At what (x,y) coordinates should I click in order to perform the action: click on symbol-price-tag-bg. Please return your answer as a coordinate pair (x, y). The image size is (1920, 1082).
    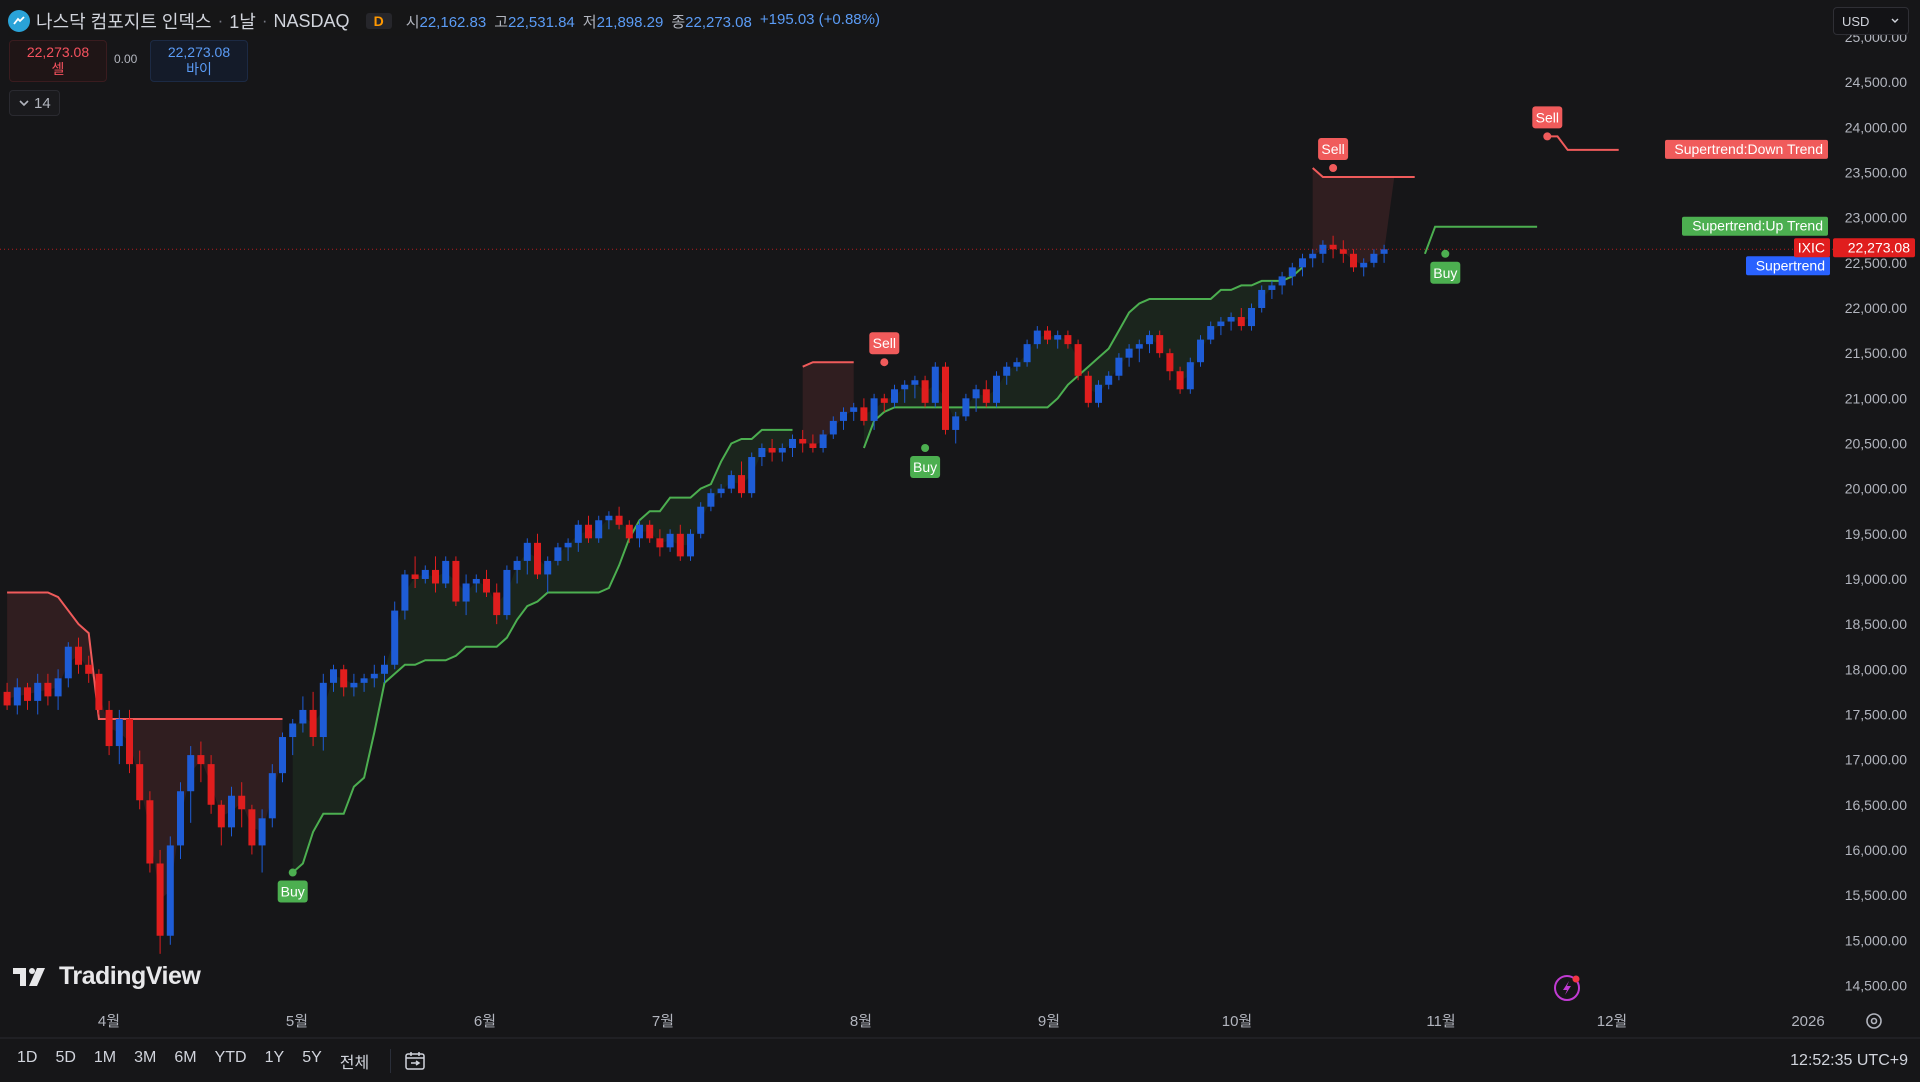
    Looking at the image, I should click on (1812, 248).